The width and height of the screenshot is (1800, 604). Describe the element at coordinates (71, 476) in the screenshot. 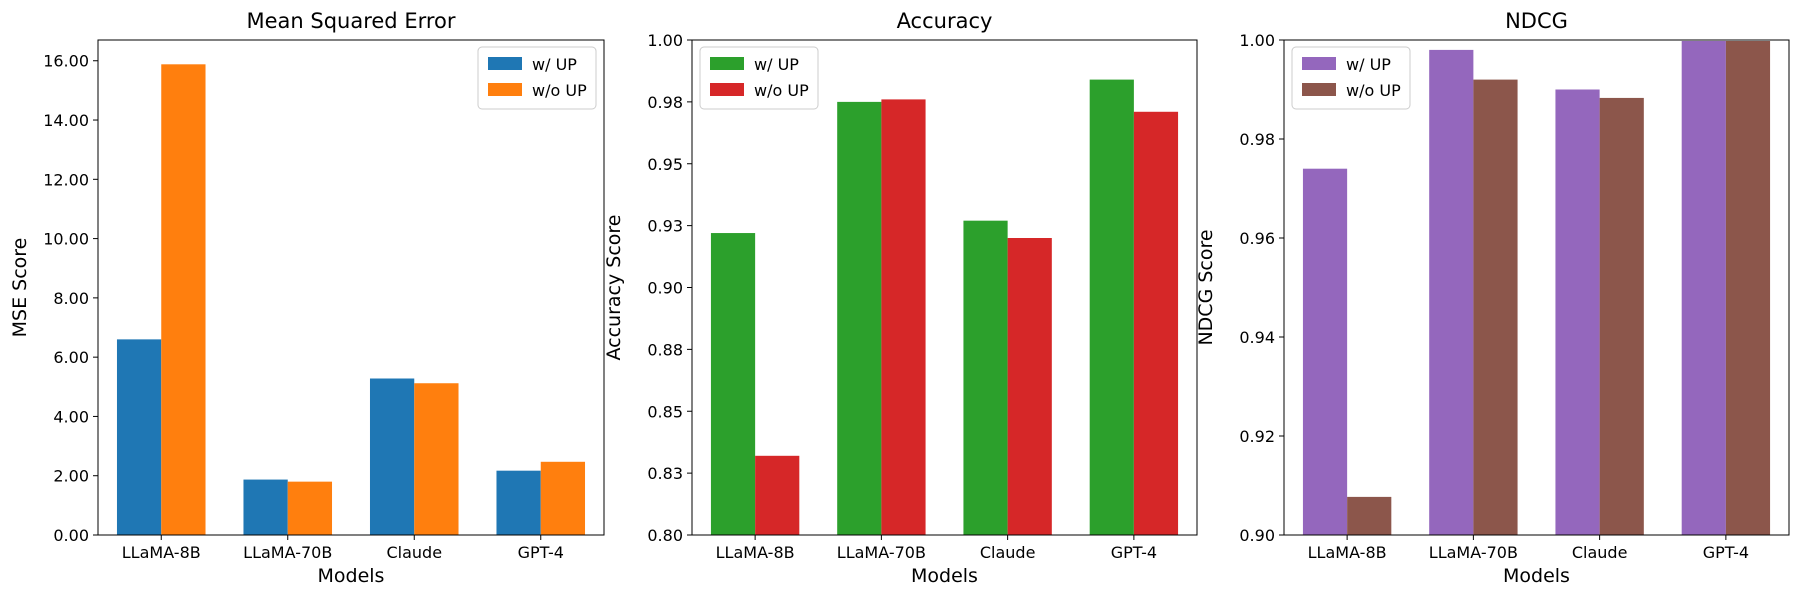

I see `y-tick-label: 2.00` at that location.